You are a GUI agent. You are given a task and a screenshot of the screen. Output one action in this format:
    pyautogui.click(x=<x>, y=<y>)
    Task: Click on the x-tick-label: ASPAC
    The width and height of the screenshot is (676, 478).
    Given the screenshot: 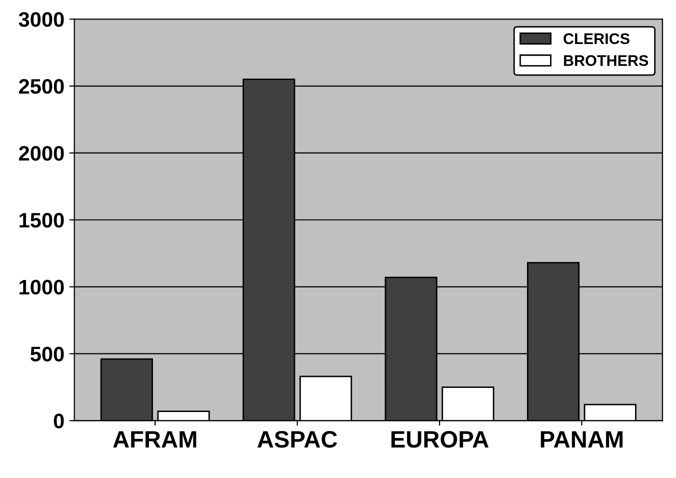 What is the action you would take?
    pyautogui.click(x=297, y=439)
    